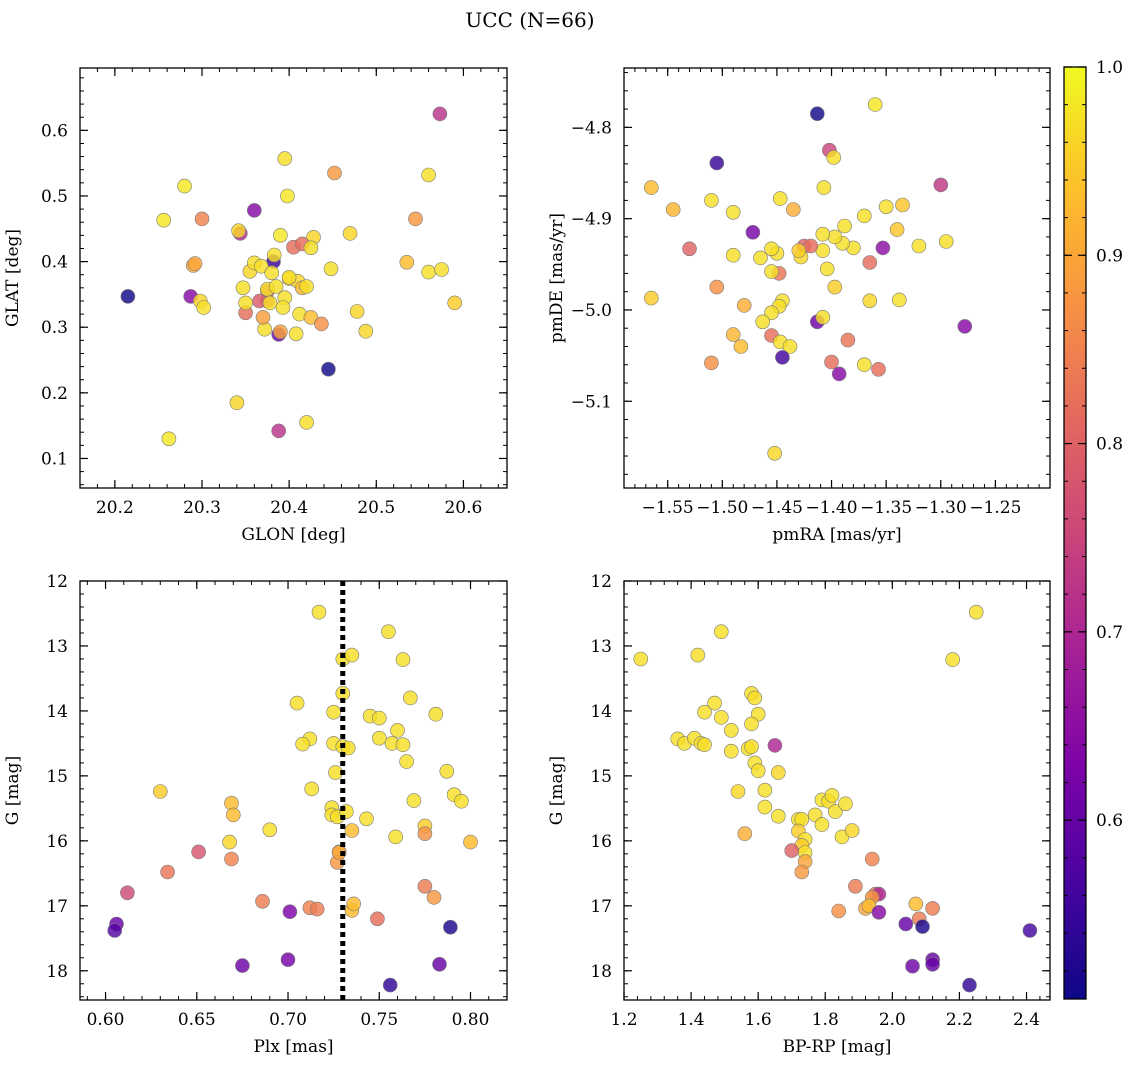  What do you see at coordinates (1093, 529) in the screenshot?
I see `colorbar: 0.6 0.7 0.8 0.9 1.0` at bounding box center [1093, 529].